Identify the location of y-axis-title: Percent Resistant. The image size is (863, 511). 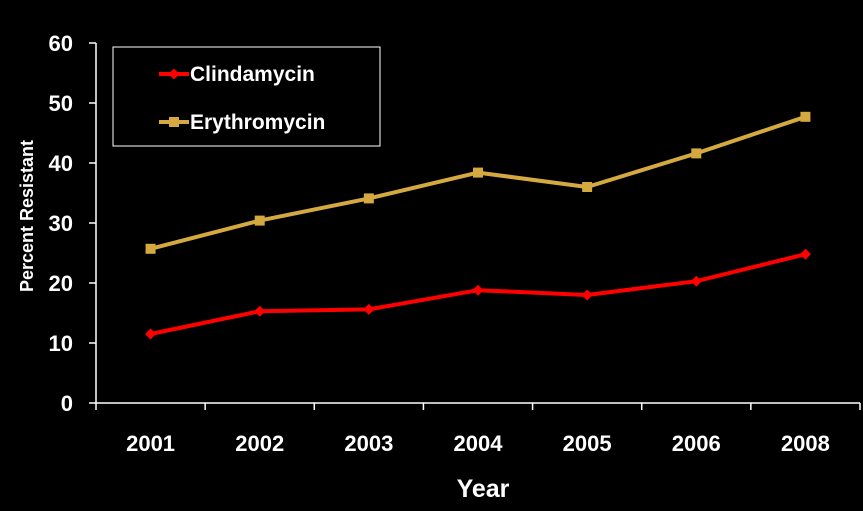
(27, 216).